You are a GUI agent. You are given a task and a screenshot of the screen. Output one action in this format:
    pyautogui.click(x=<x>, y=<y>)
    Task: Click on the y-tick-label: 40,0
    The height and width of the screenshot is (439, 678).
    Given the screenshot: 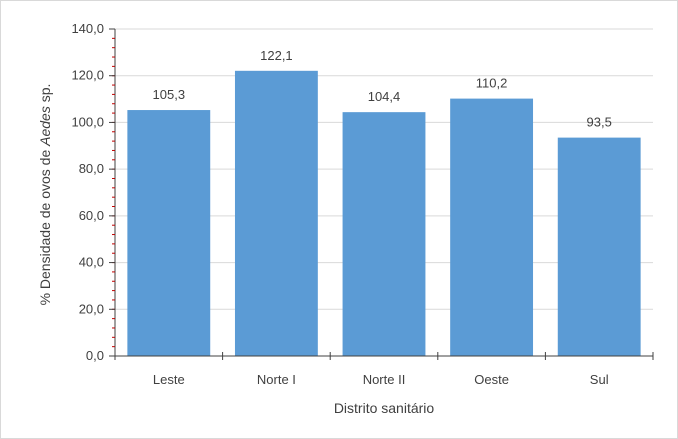 What is the action you would take?
    pyautogui.click(x=91, y=262)
    